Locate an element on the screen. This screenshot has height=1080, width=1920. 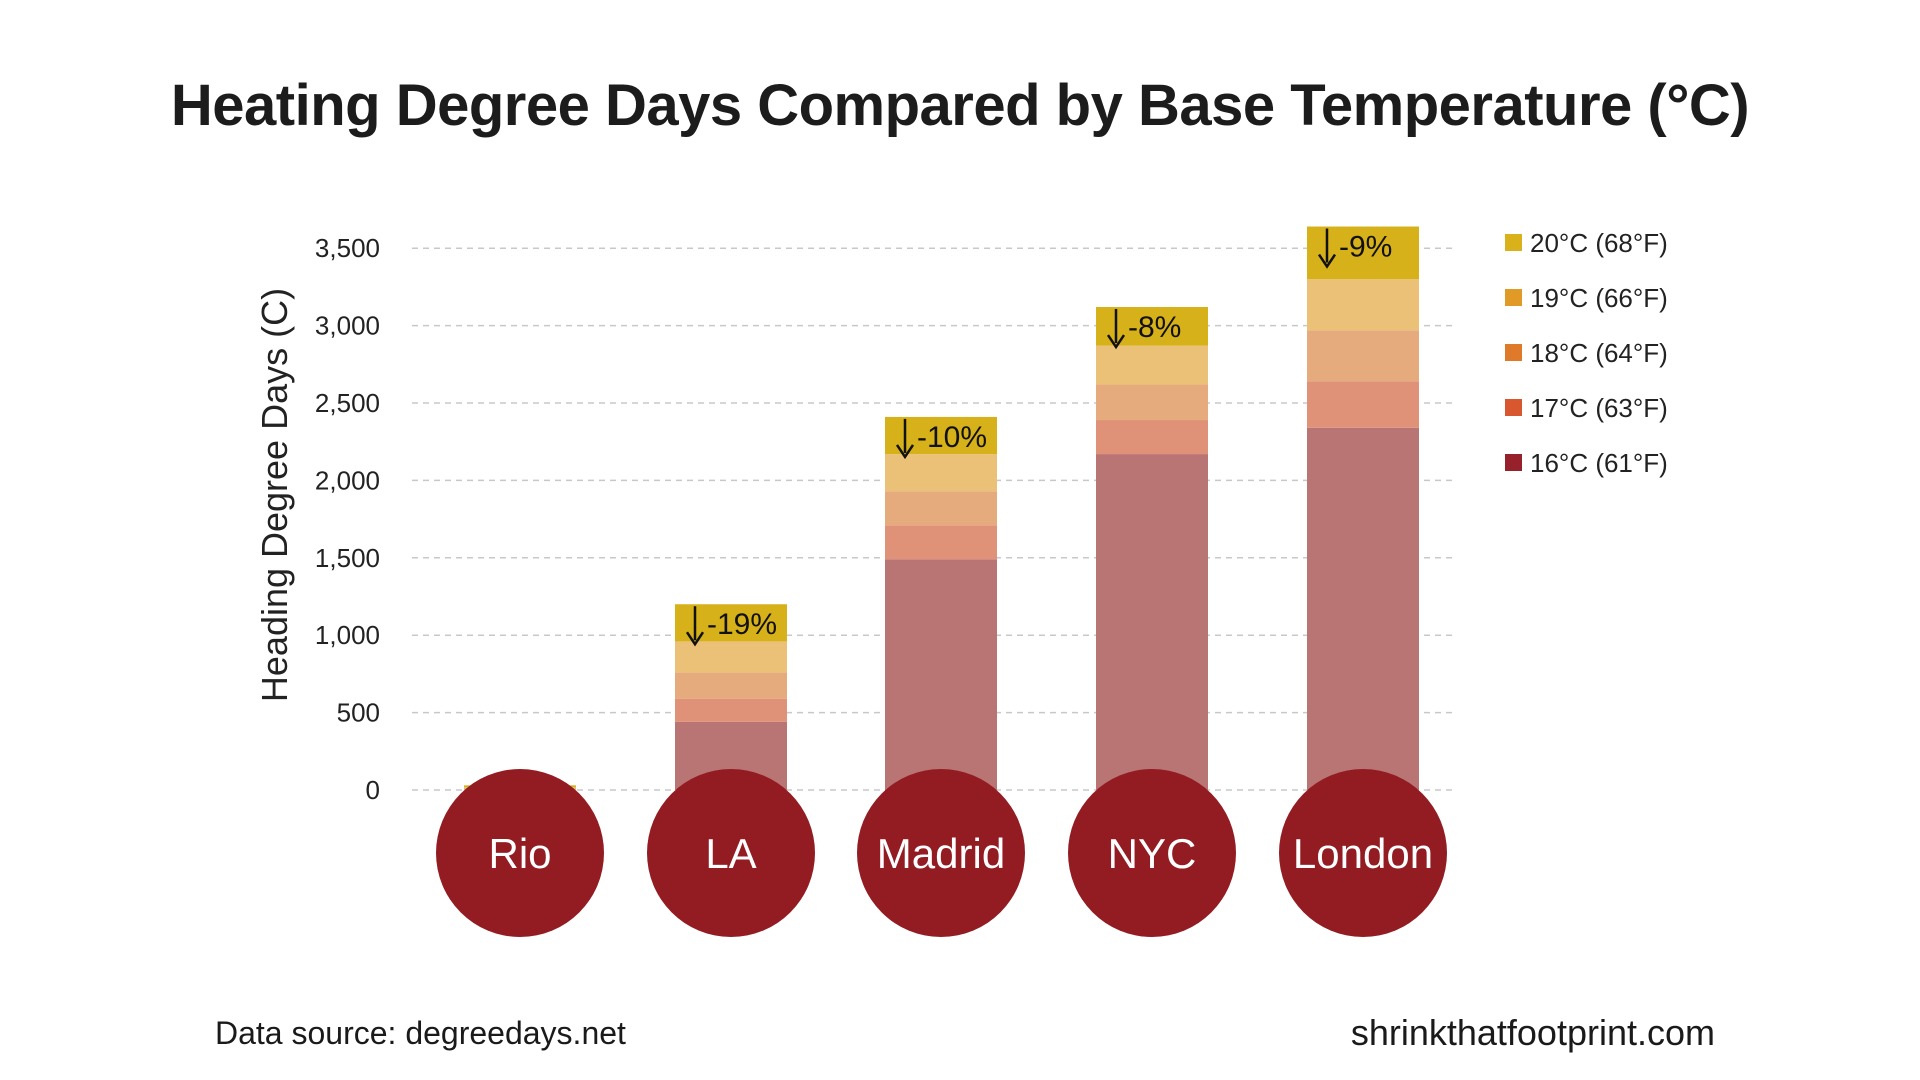
y-tick-label: 1,000 is located at coordinates (347, 635).